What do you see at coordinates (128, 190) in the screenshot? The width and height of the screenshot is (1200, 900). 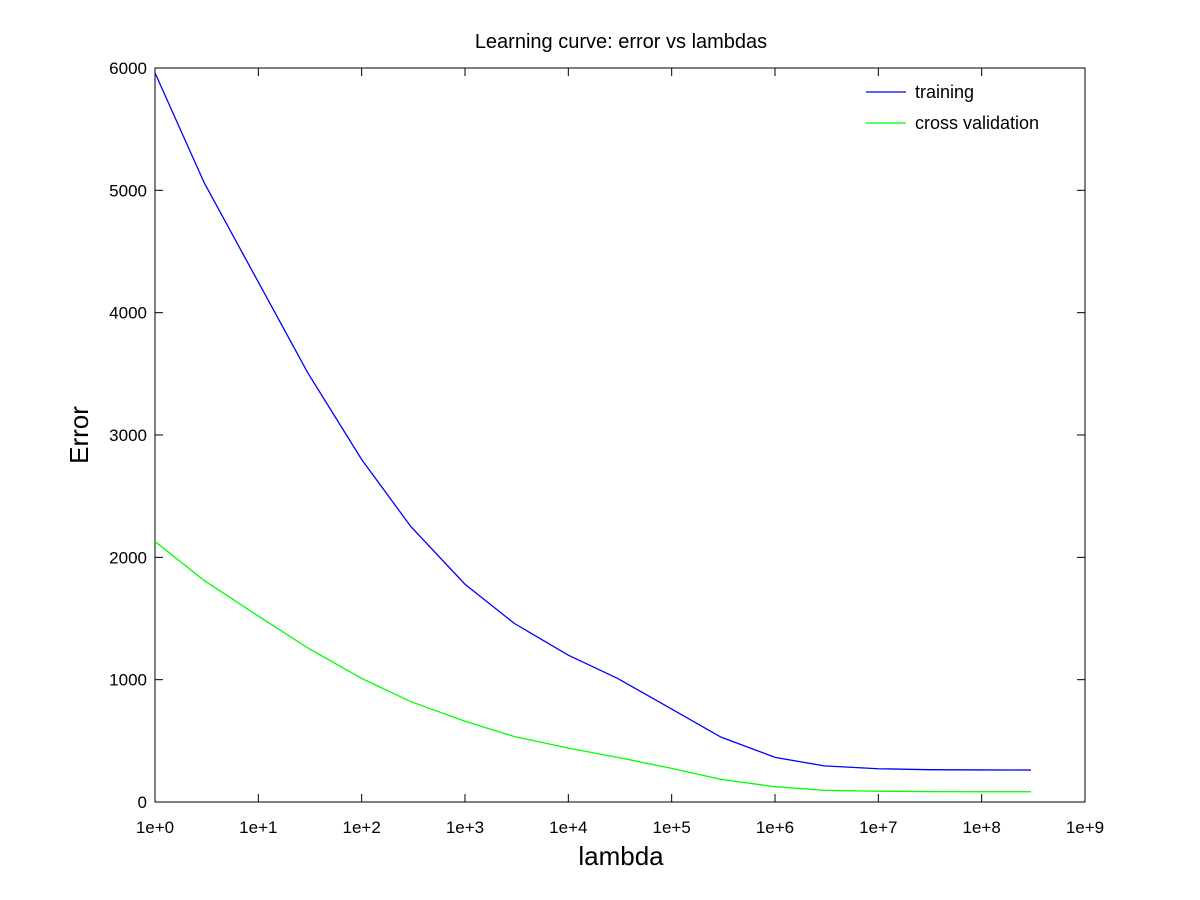 I see `y-tick-label: 5000` at bounding box center [128, 190].